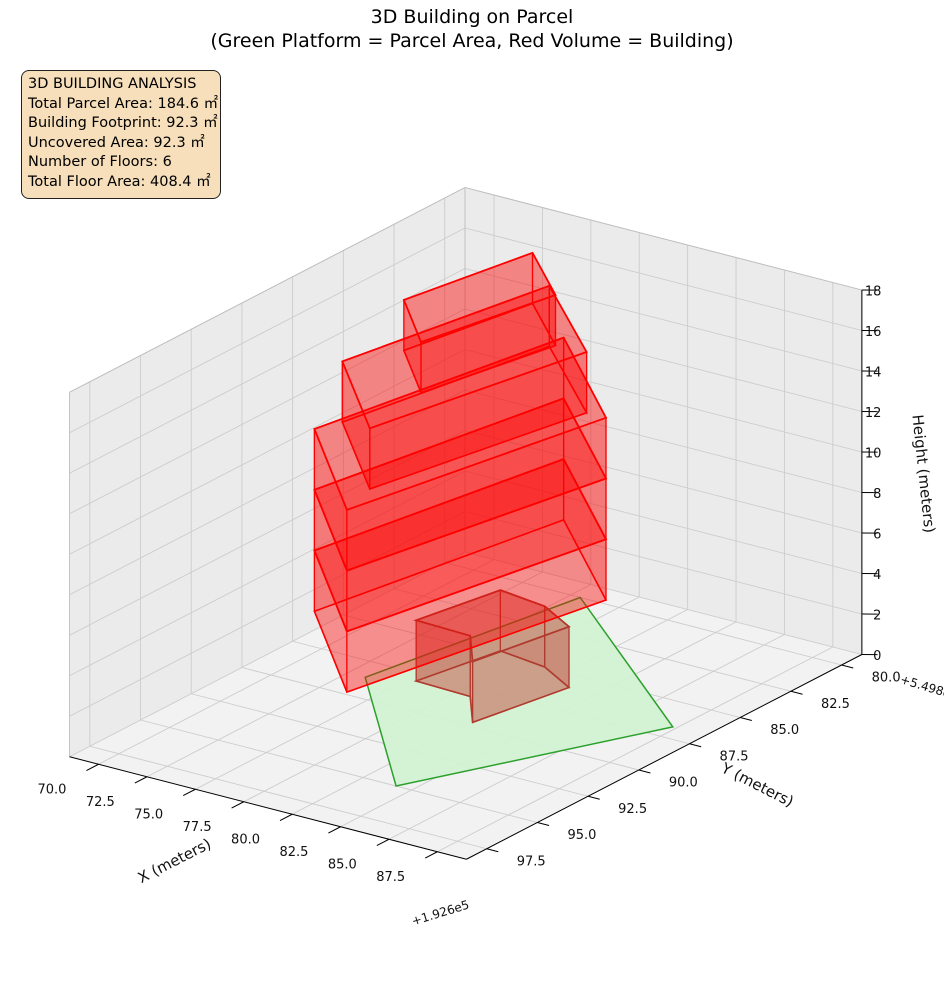  I want to click on x-tick-label: 72.5, so click(100, 802).